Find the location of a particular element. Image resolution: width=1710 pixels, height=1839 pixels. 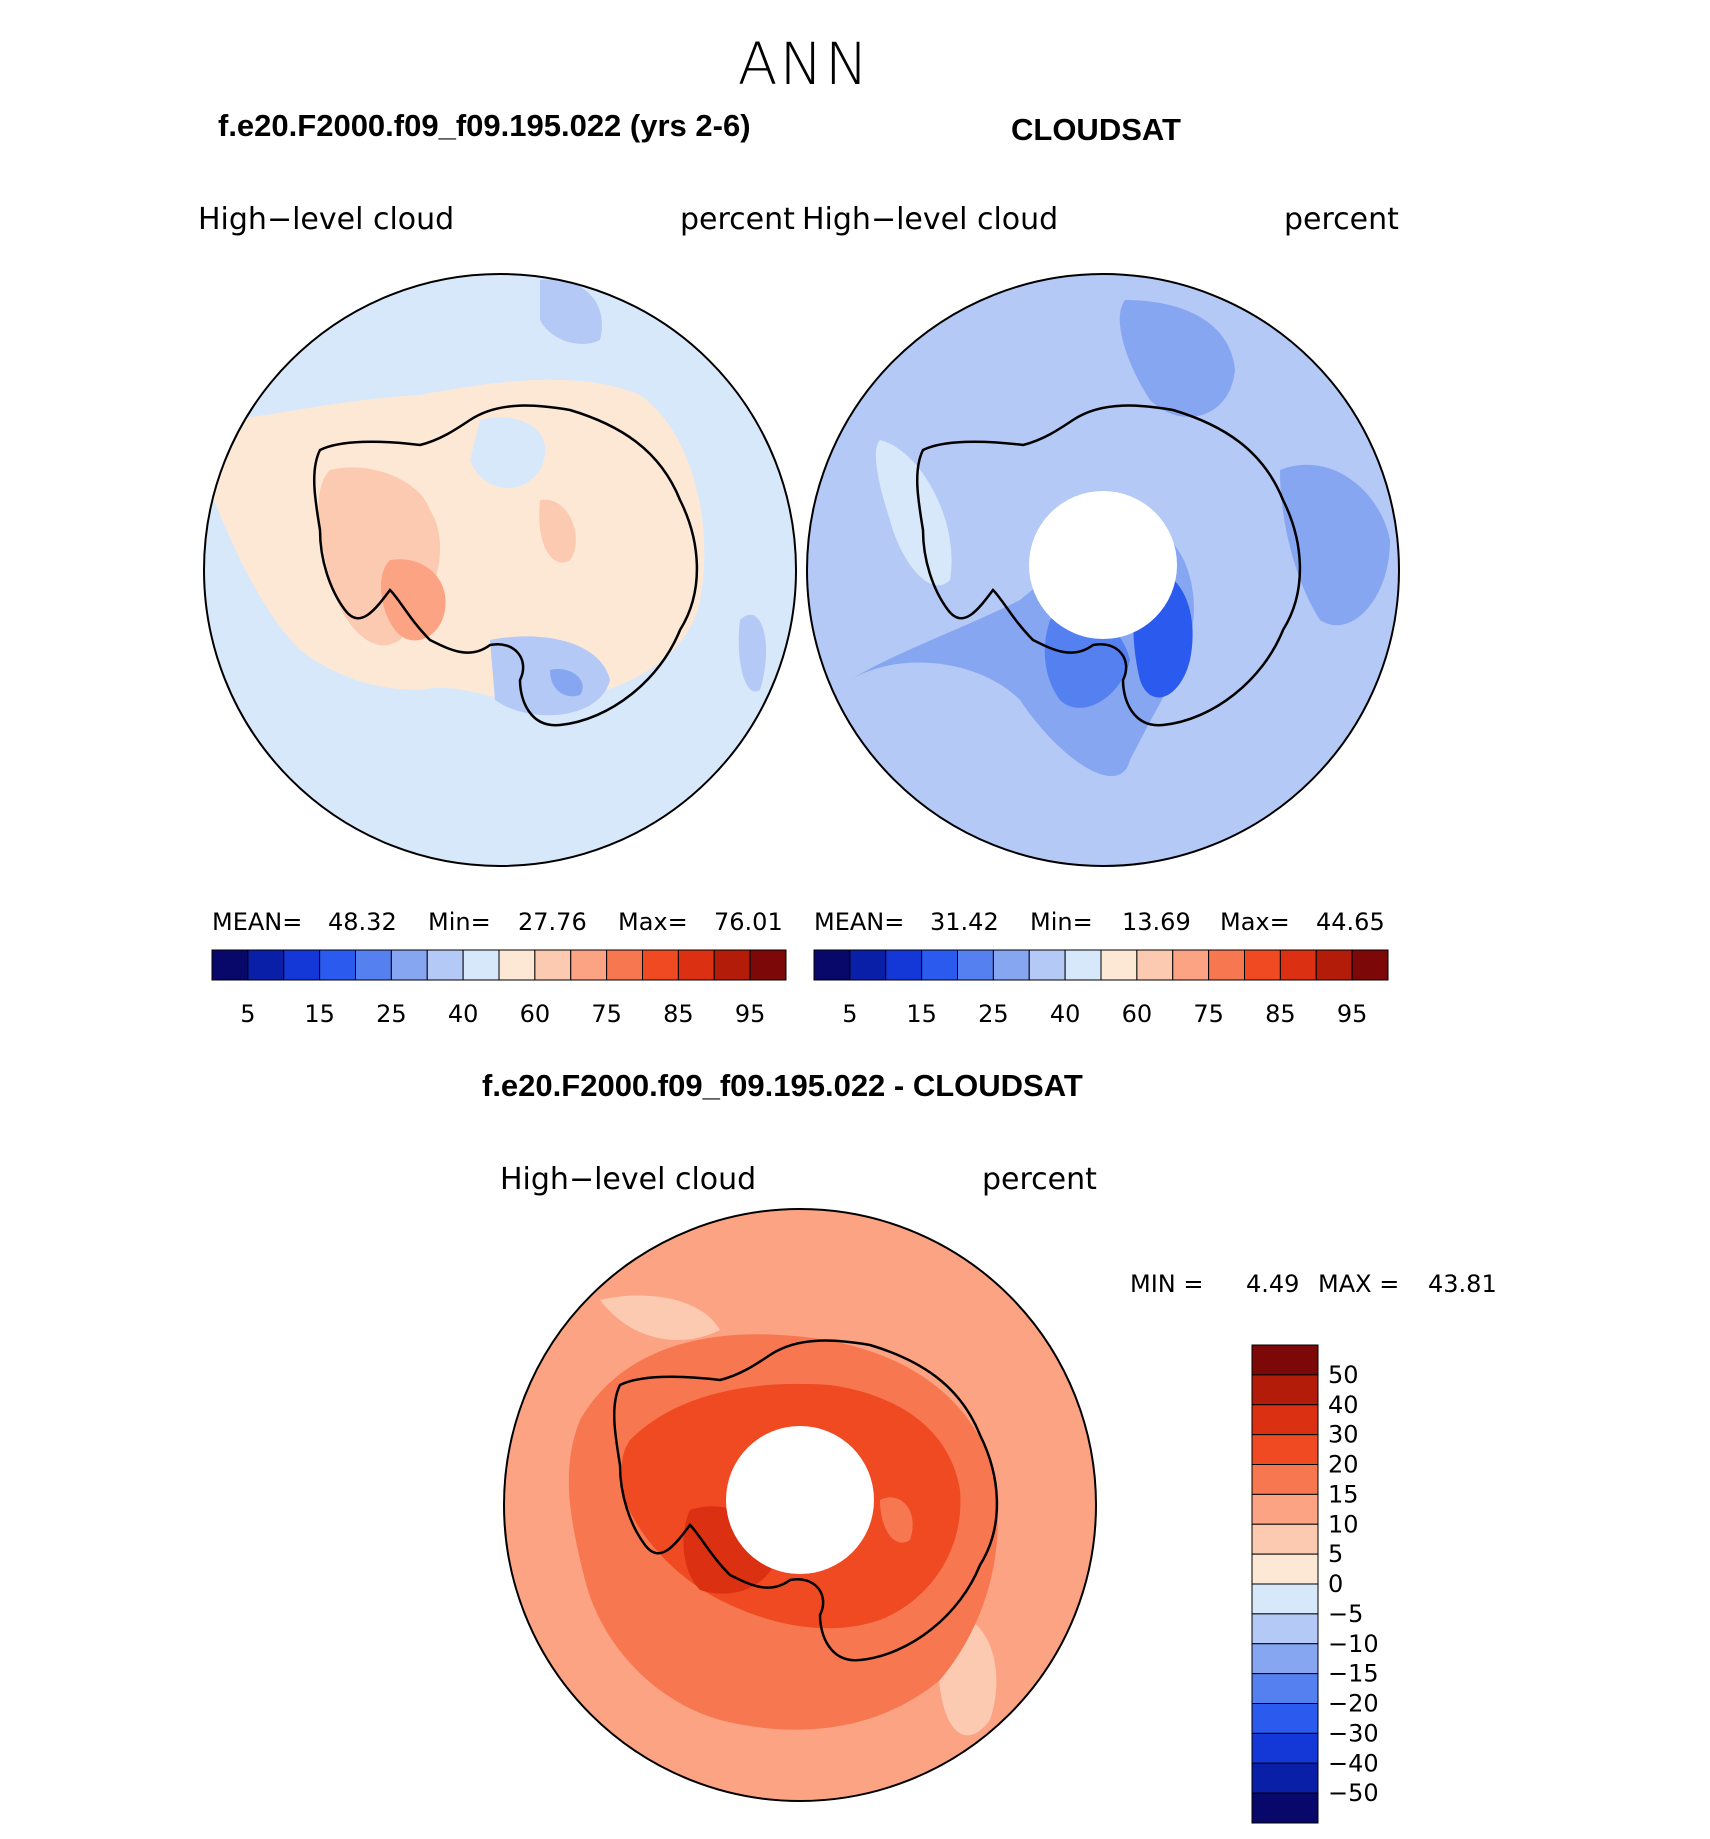

difference-colorbar-tick-label: 30 is located at coordinates (1343, 1435).